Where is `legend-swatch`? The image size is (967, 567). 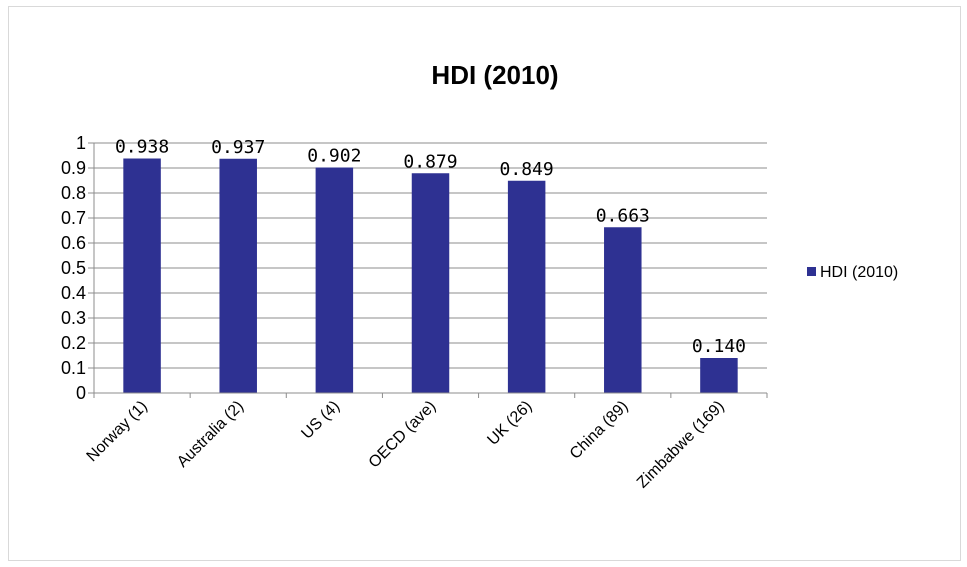
legend-swatch is located at coordinates (811, 271).